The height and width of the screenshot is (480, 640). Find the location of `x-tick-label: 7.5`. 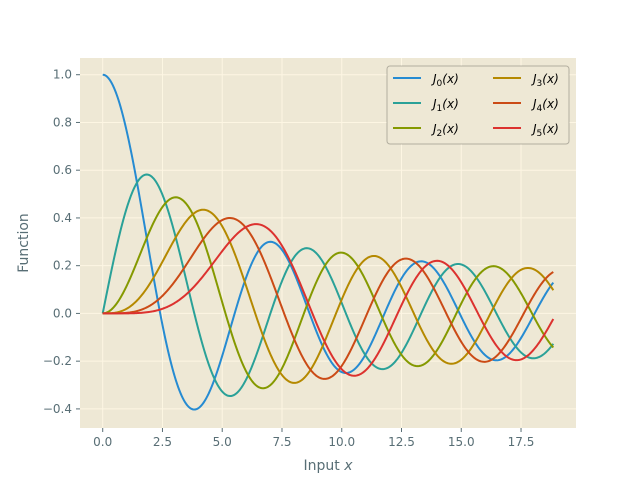

x-tick-label: 7.5 is located at coordinates (281, 442).